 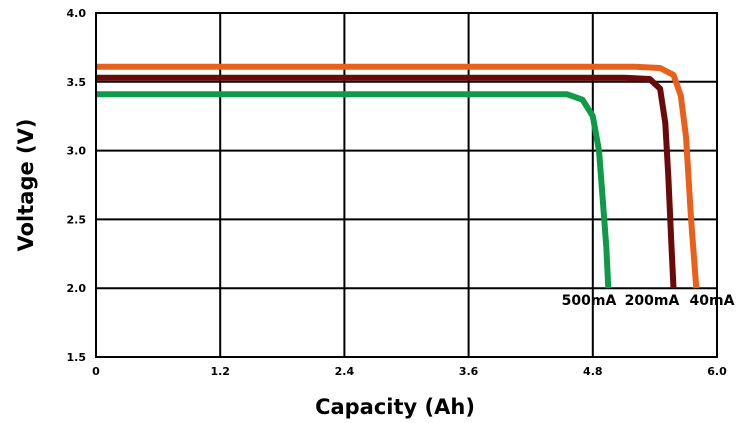 I want to click on y-tick-label: 3.5, so click(x=77, y=82).